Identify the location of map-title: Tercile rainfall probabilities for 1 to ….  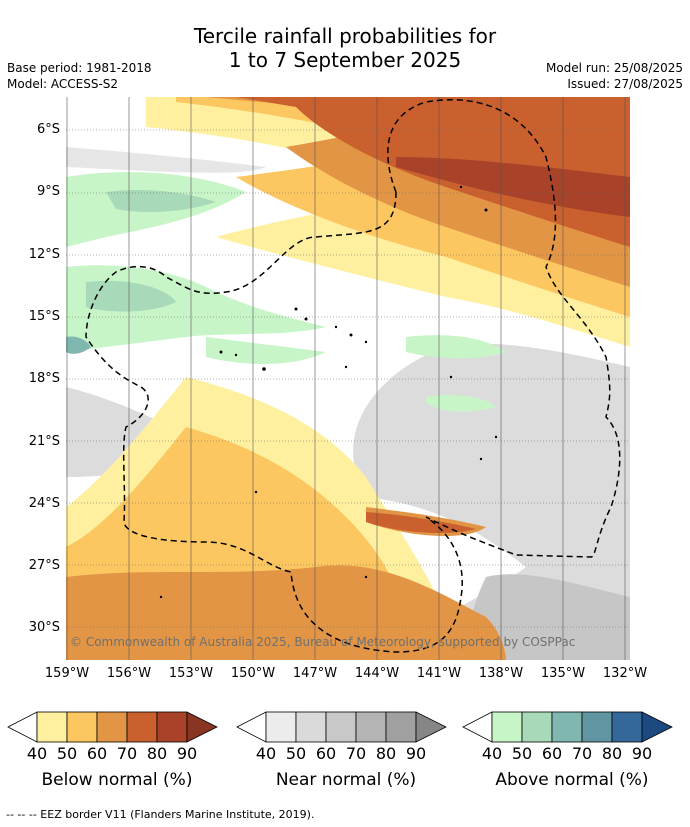
(345, 48).